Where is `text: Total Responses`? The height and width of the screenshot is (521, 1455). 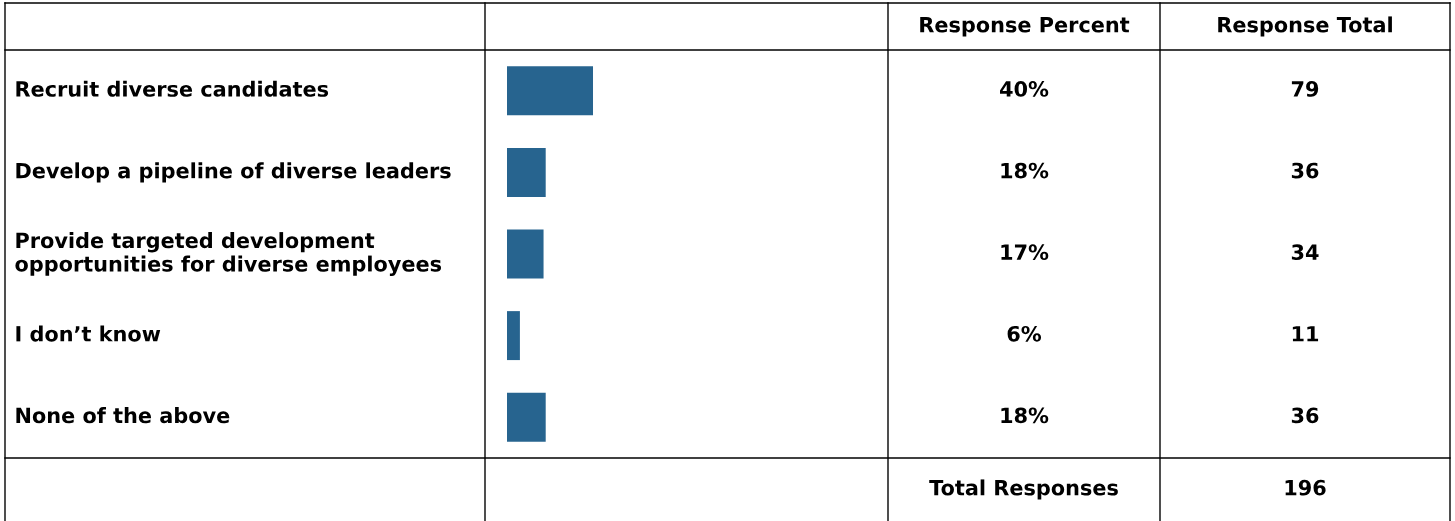 text: Total Responses is located at coordinates (1023, 489).